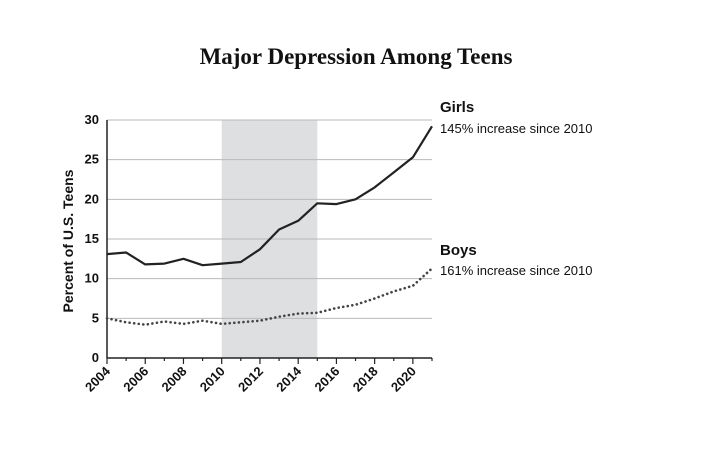 The width and height of the screenshot is (712, 450). What do you see at coordinates (516, 128) in the screenshot?
I see `series-annotation-girls: 145% increase since 2010` at bounding box center [516, 128].